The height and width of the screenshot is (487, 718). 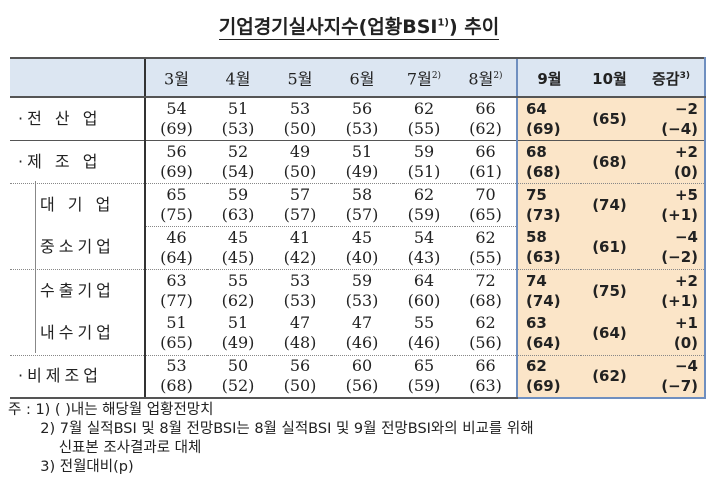 I want to click on column-header: 10월, so click(x=609, y=77).